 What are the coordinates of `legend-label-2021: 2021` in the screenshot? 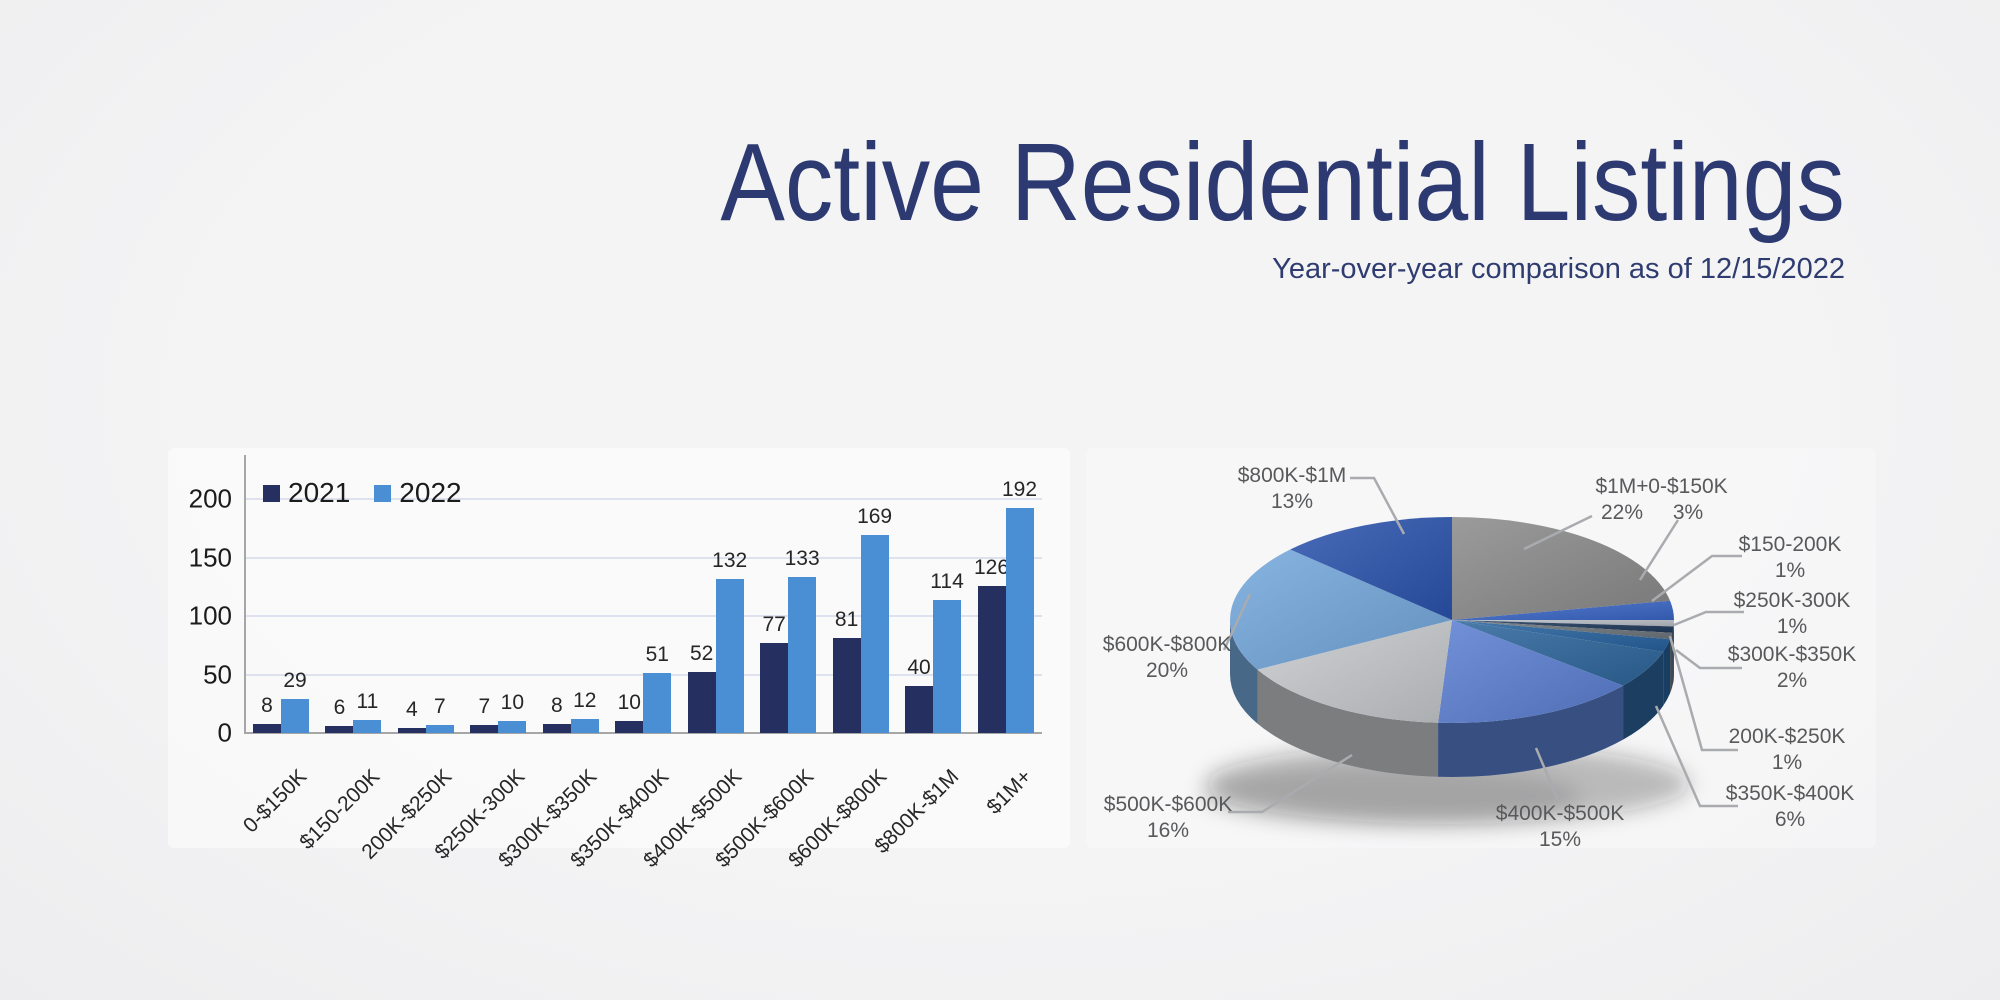 It's located at (319, 492).